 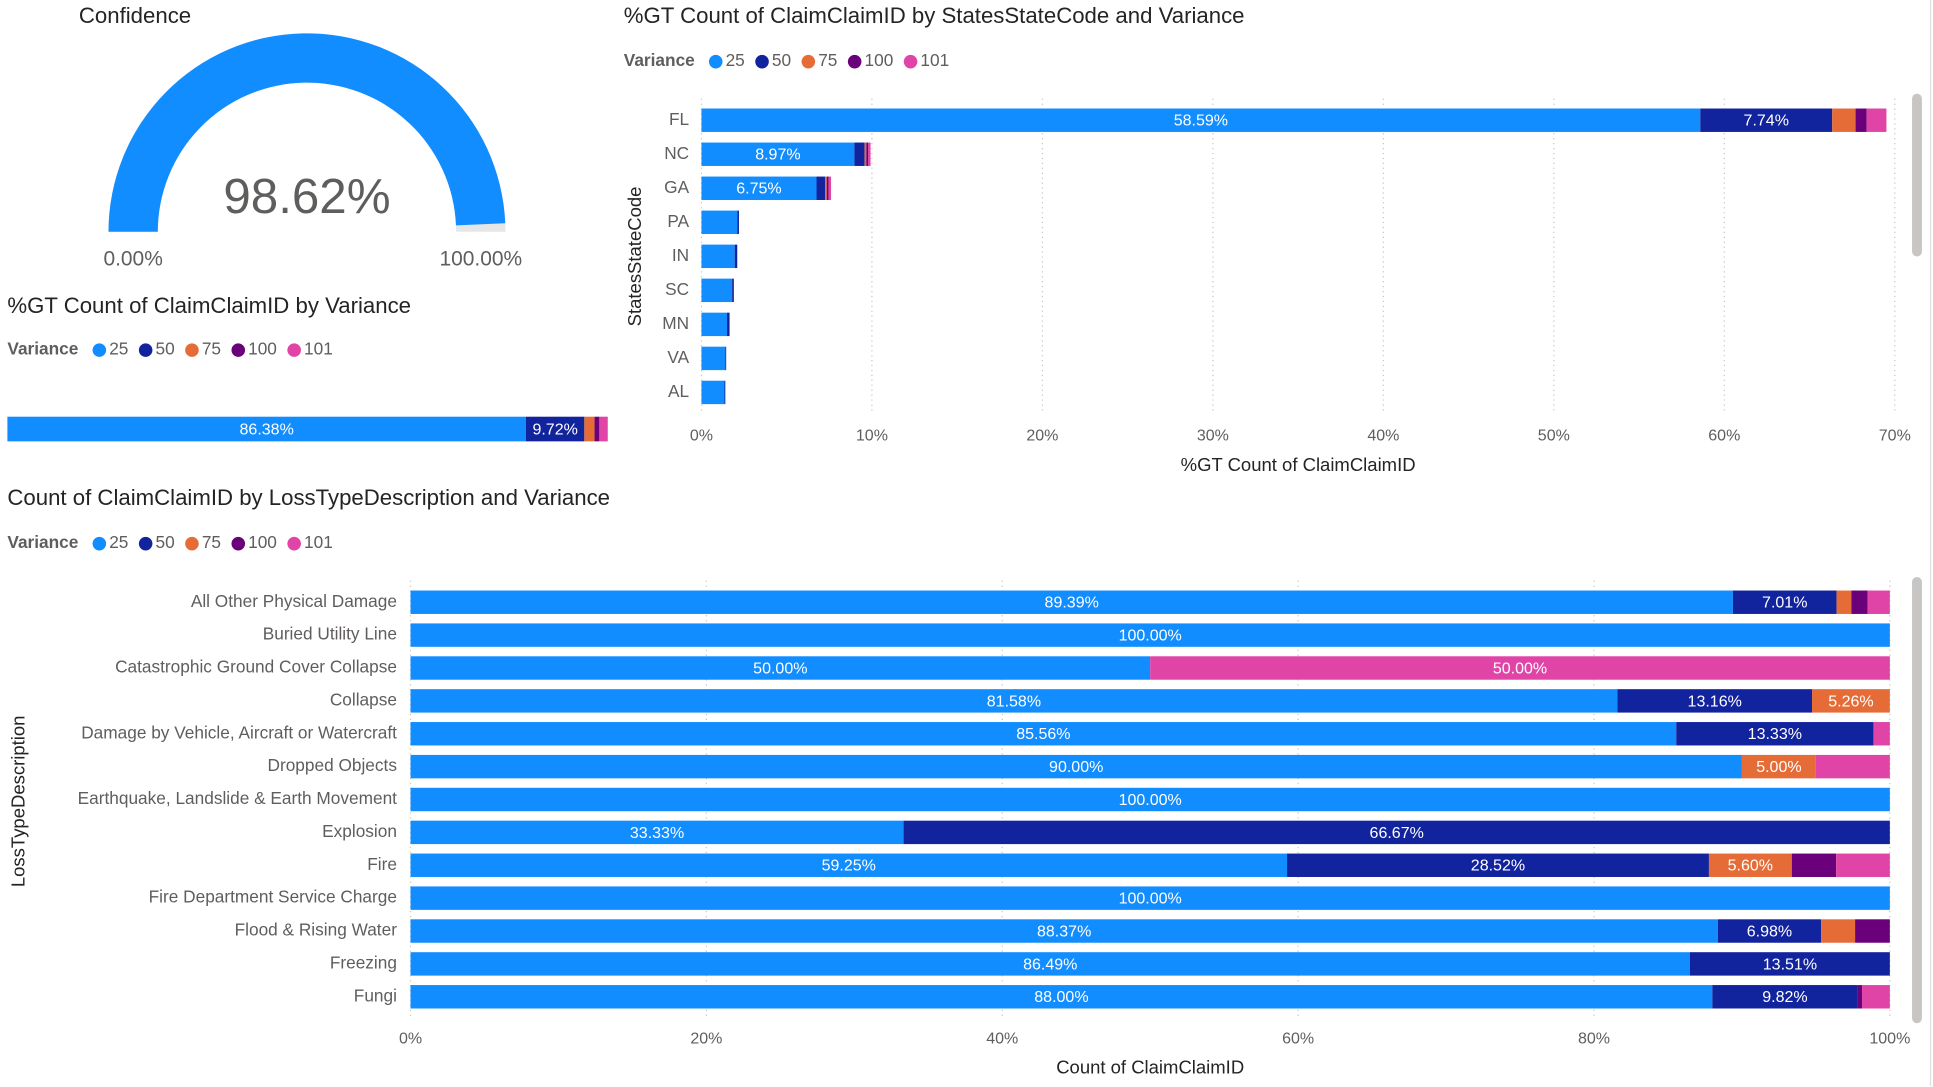 What do you see at coordinates (363, 699) in the screenshot?
I see `y-tick-label: Collapse` at bounding box center [363, 699].